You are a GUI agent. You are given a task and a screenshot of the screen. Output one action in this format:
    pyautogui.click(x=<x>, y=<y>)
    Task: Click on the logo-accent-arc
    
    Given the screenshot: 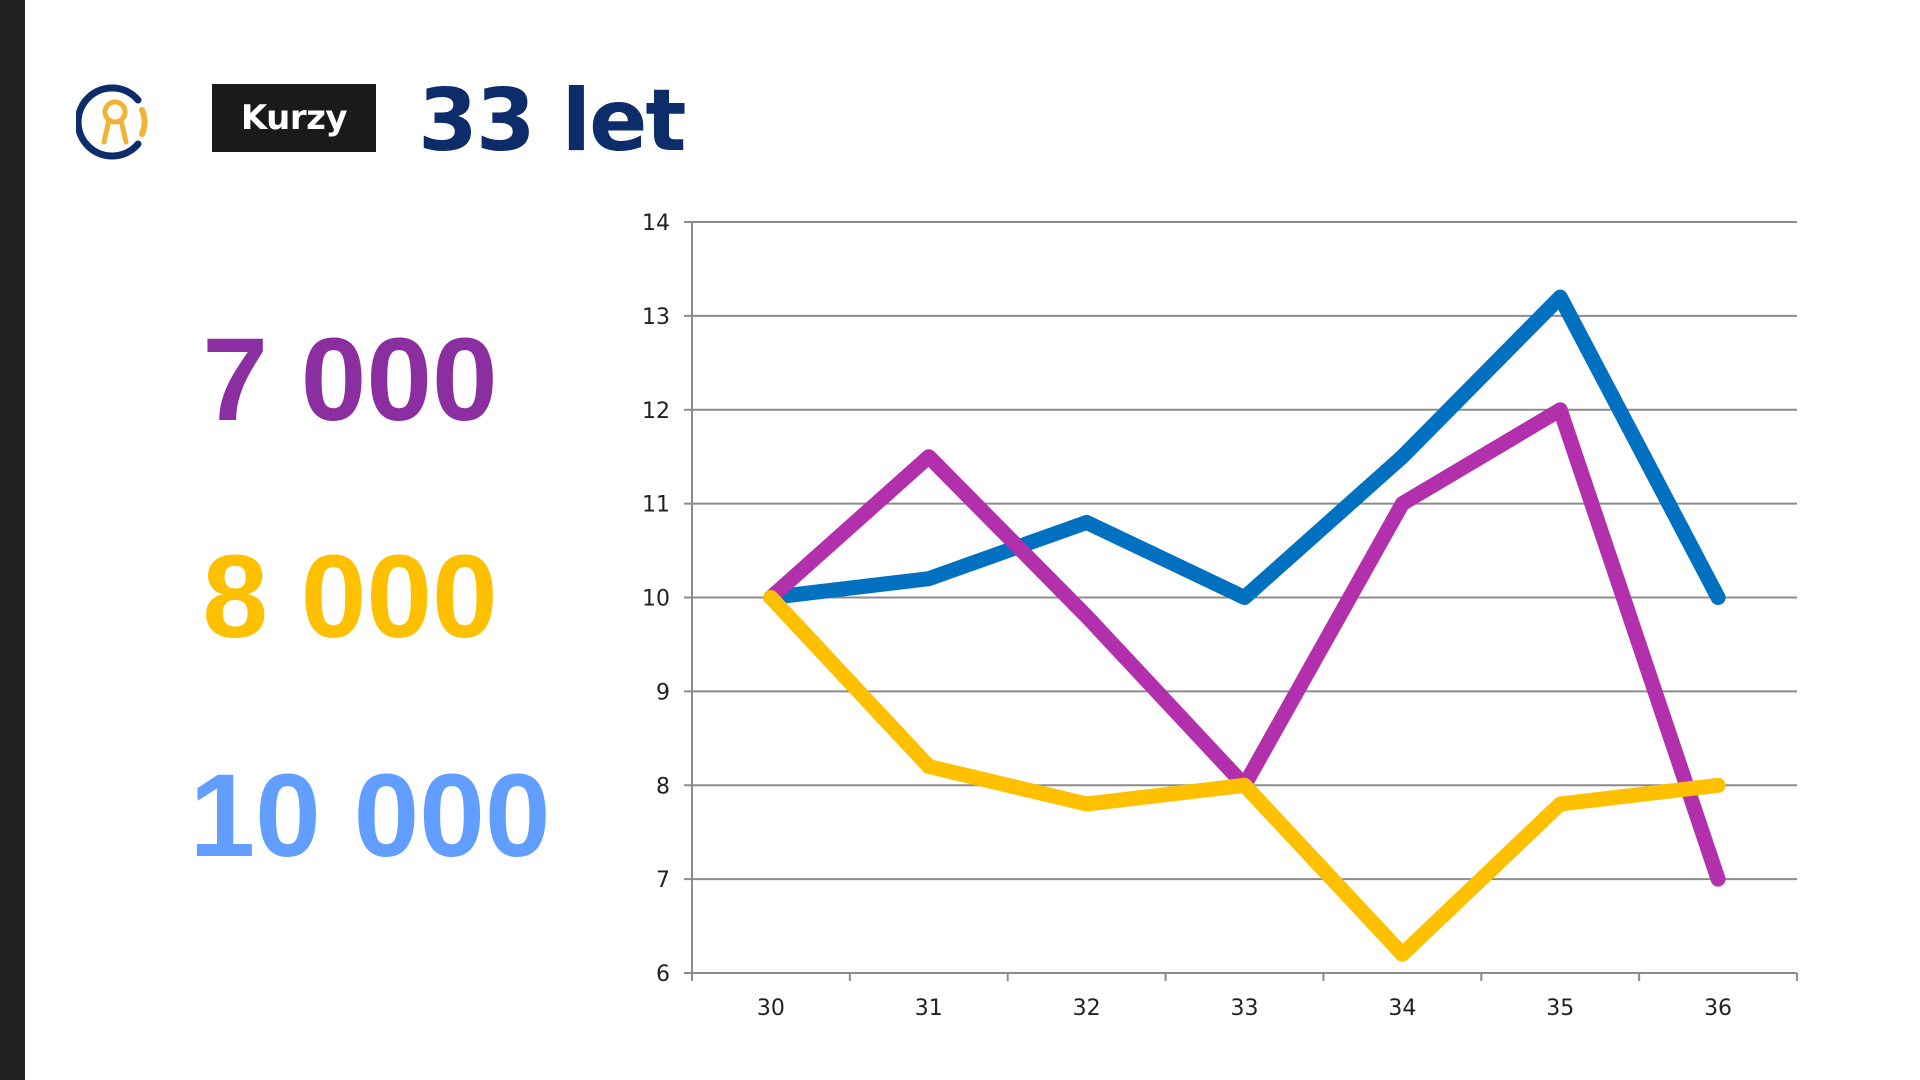 What is the action you would take?
    pyautogui.click(x=143, y=122)
    